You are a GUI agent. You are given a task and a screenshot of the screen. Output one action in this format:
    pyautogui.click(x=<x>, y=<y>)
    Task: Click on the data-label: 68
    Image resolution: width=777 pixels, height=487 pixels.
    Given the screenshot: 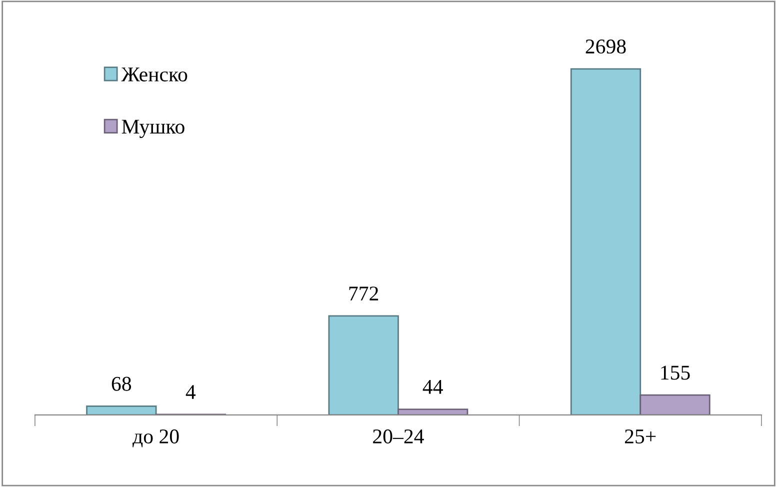 What is the action you would take?
    pyautogui.click(x=122, y=383)
    